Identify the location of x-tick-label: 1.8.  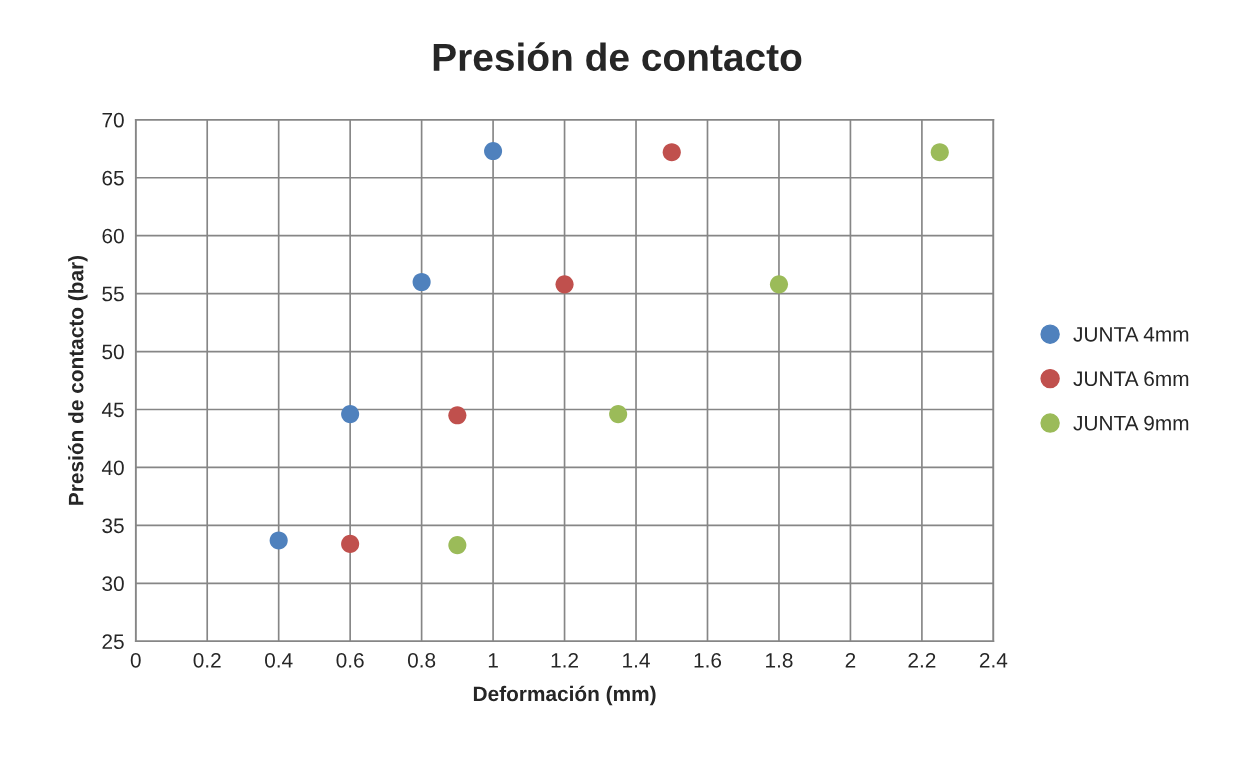
(779, 660).